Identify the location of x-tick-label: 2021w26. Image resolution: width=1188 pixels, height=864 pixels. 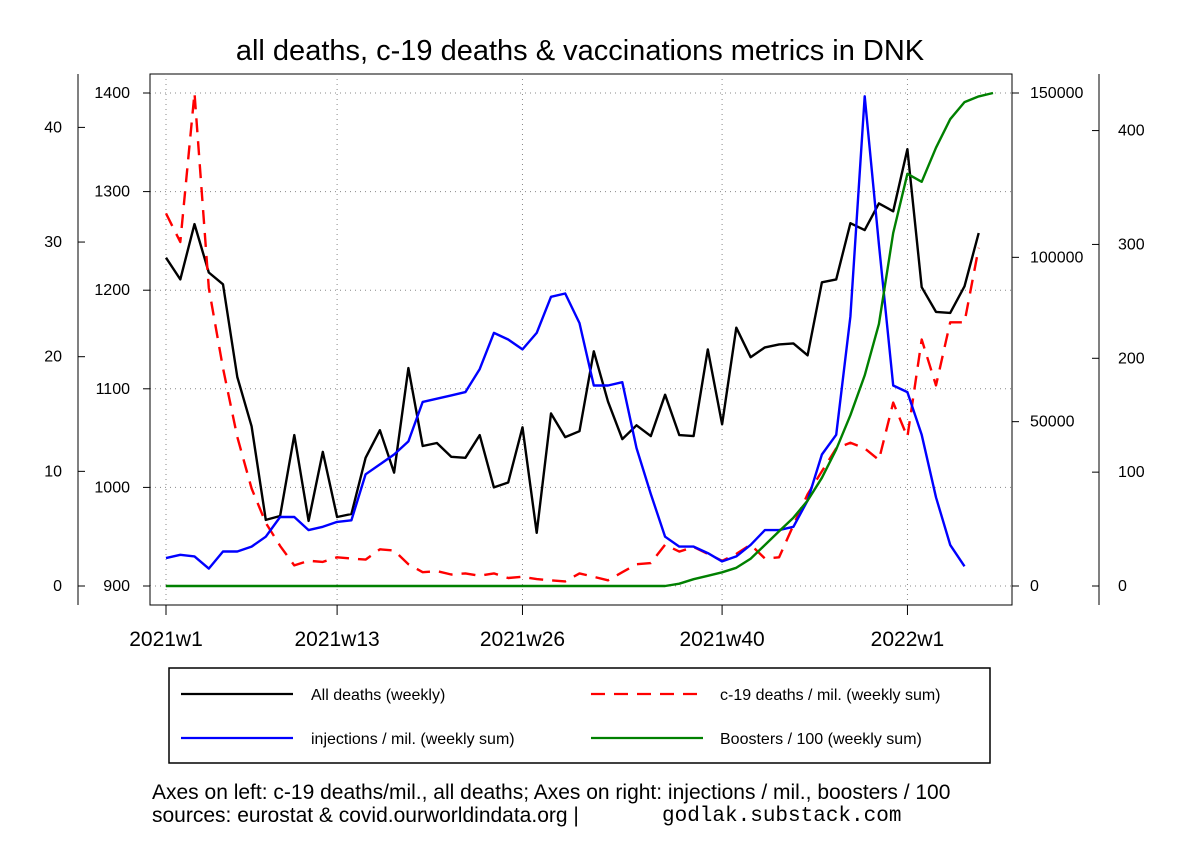
(522, 639).